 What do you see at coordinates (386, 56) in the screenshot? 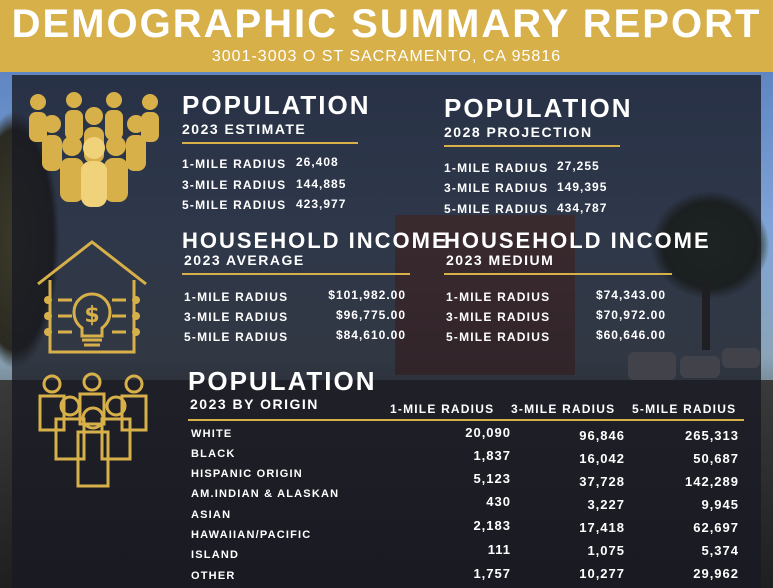
I see `property-address: 3001-3003 O ST SACRAMENTO, CA 95816` at bounding box center [386, 56].